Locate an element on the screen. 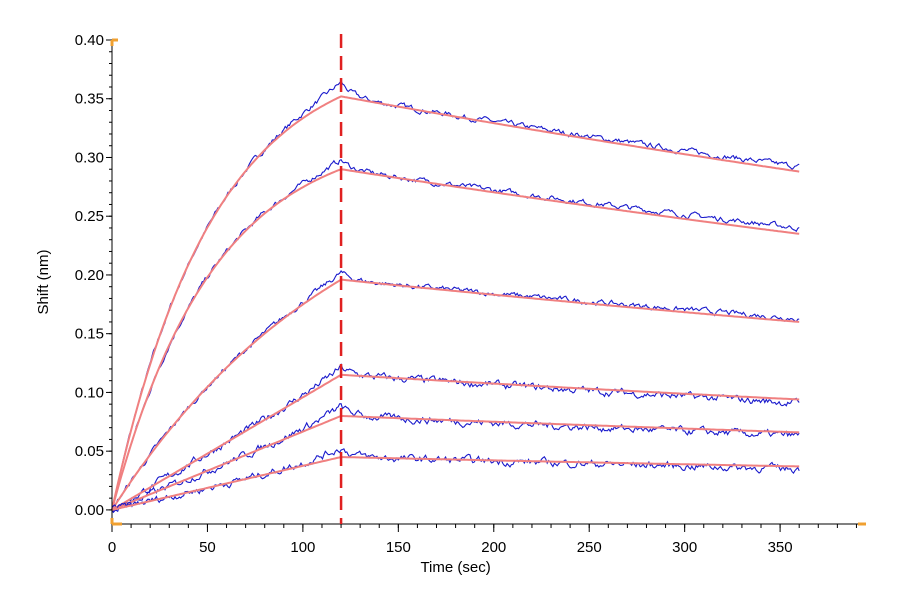  x-tick-label: 200 is located at coordinates (493, 547).